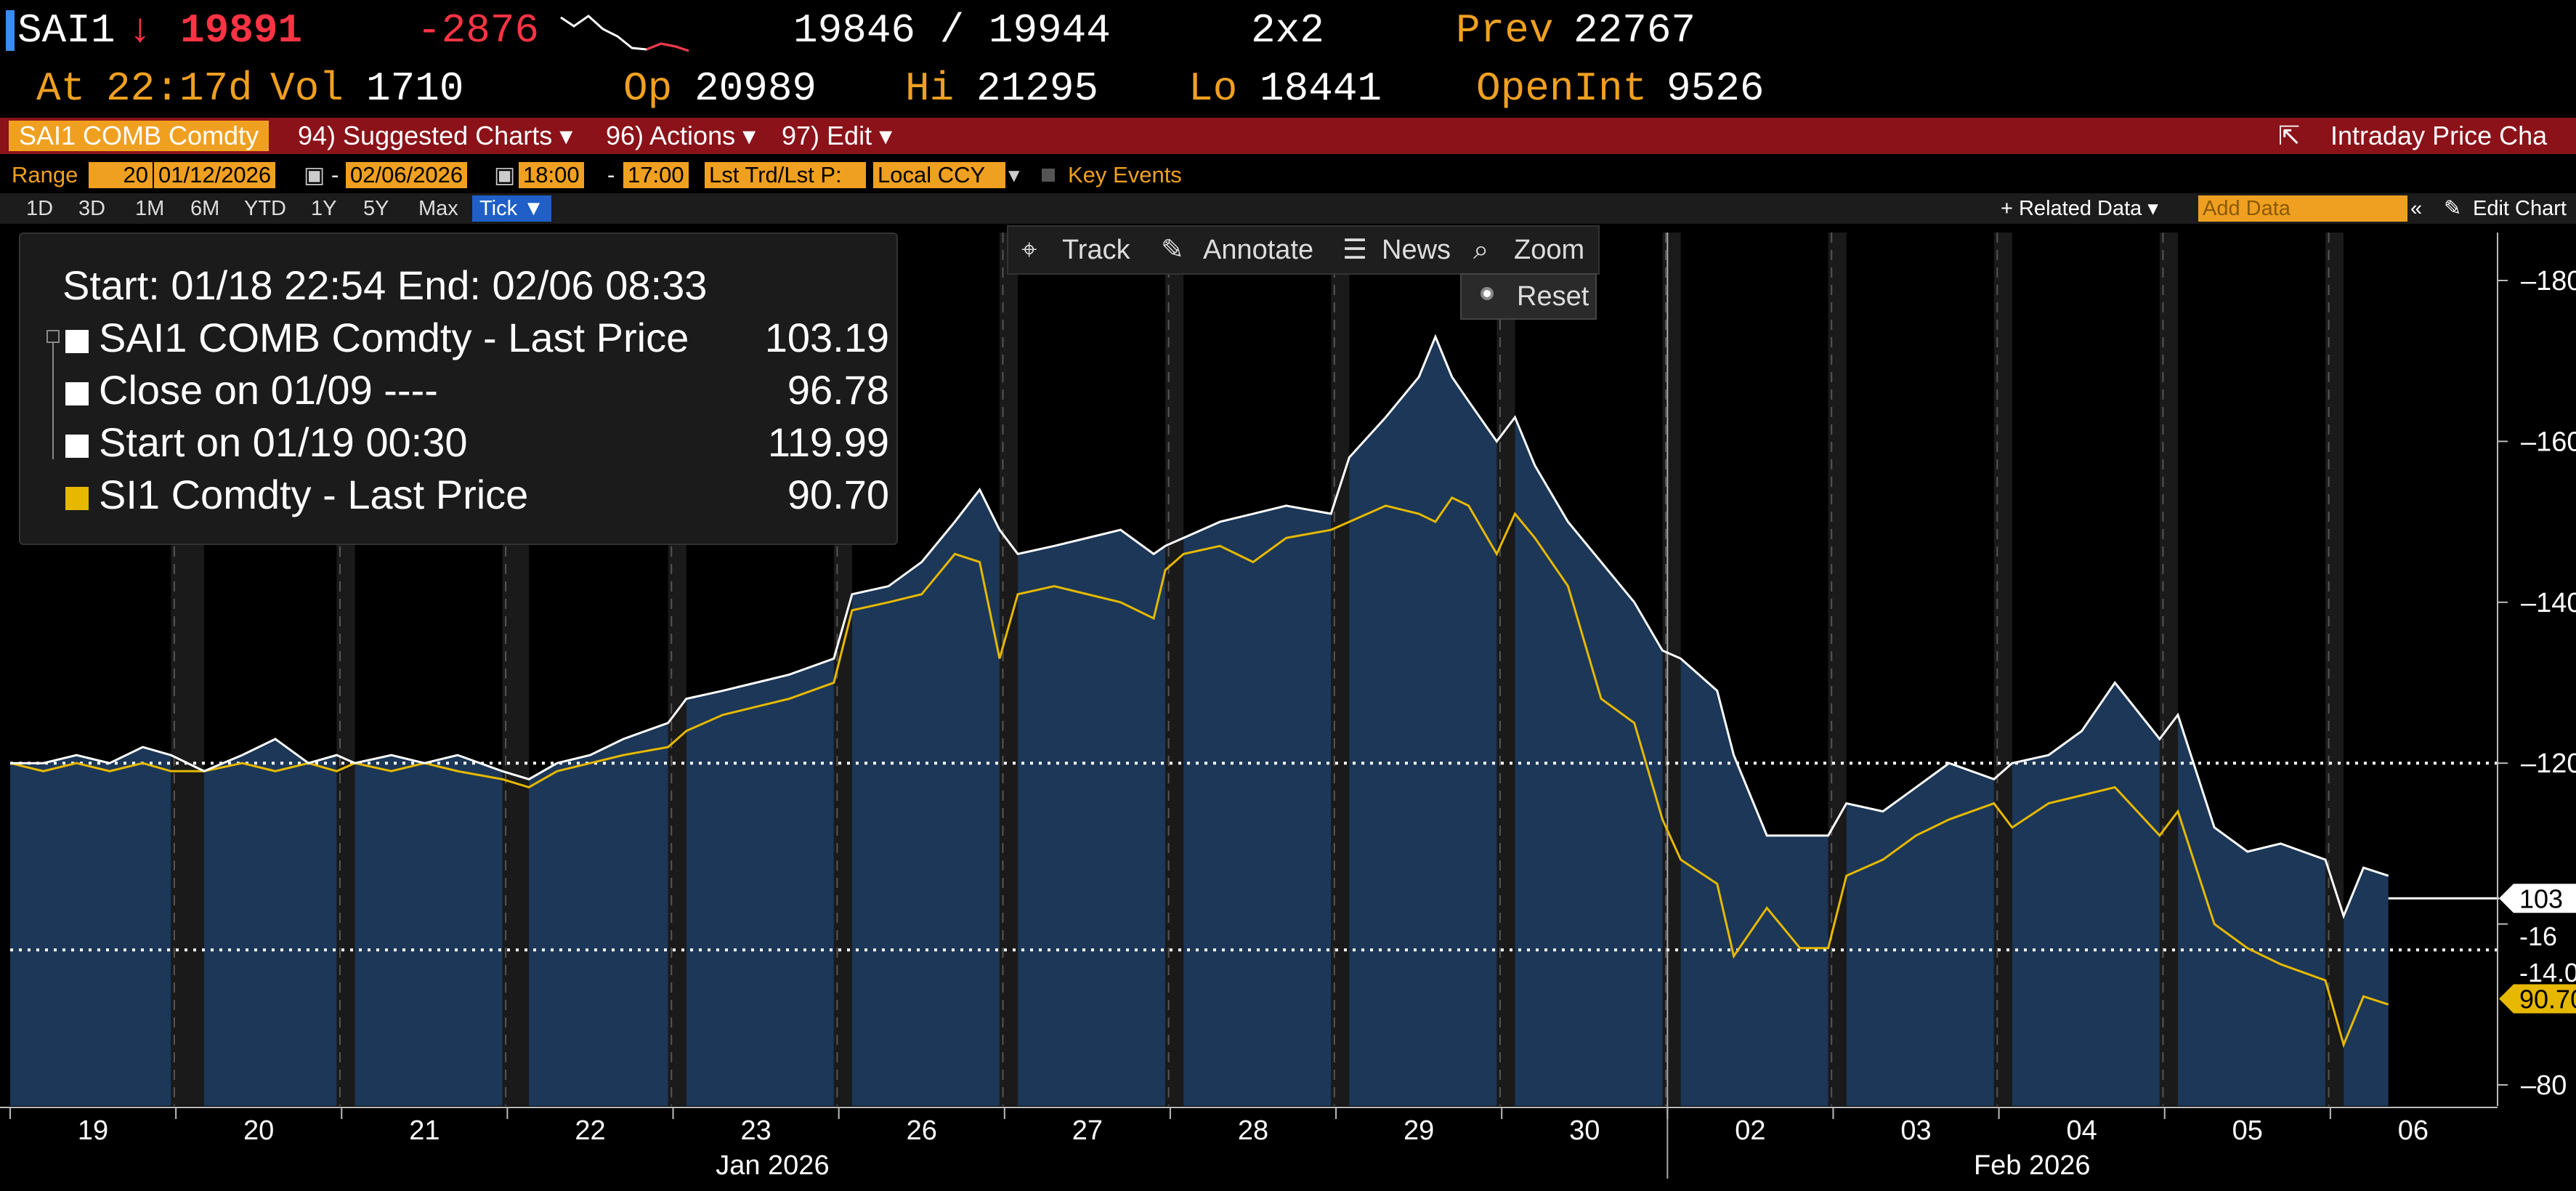  What do you see at coordinates (438, 208) in the screenshot?
I see `period-max: Max` at bounding box center [438, 208].